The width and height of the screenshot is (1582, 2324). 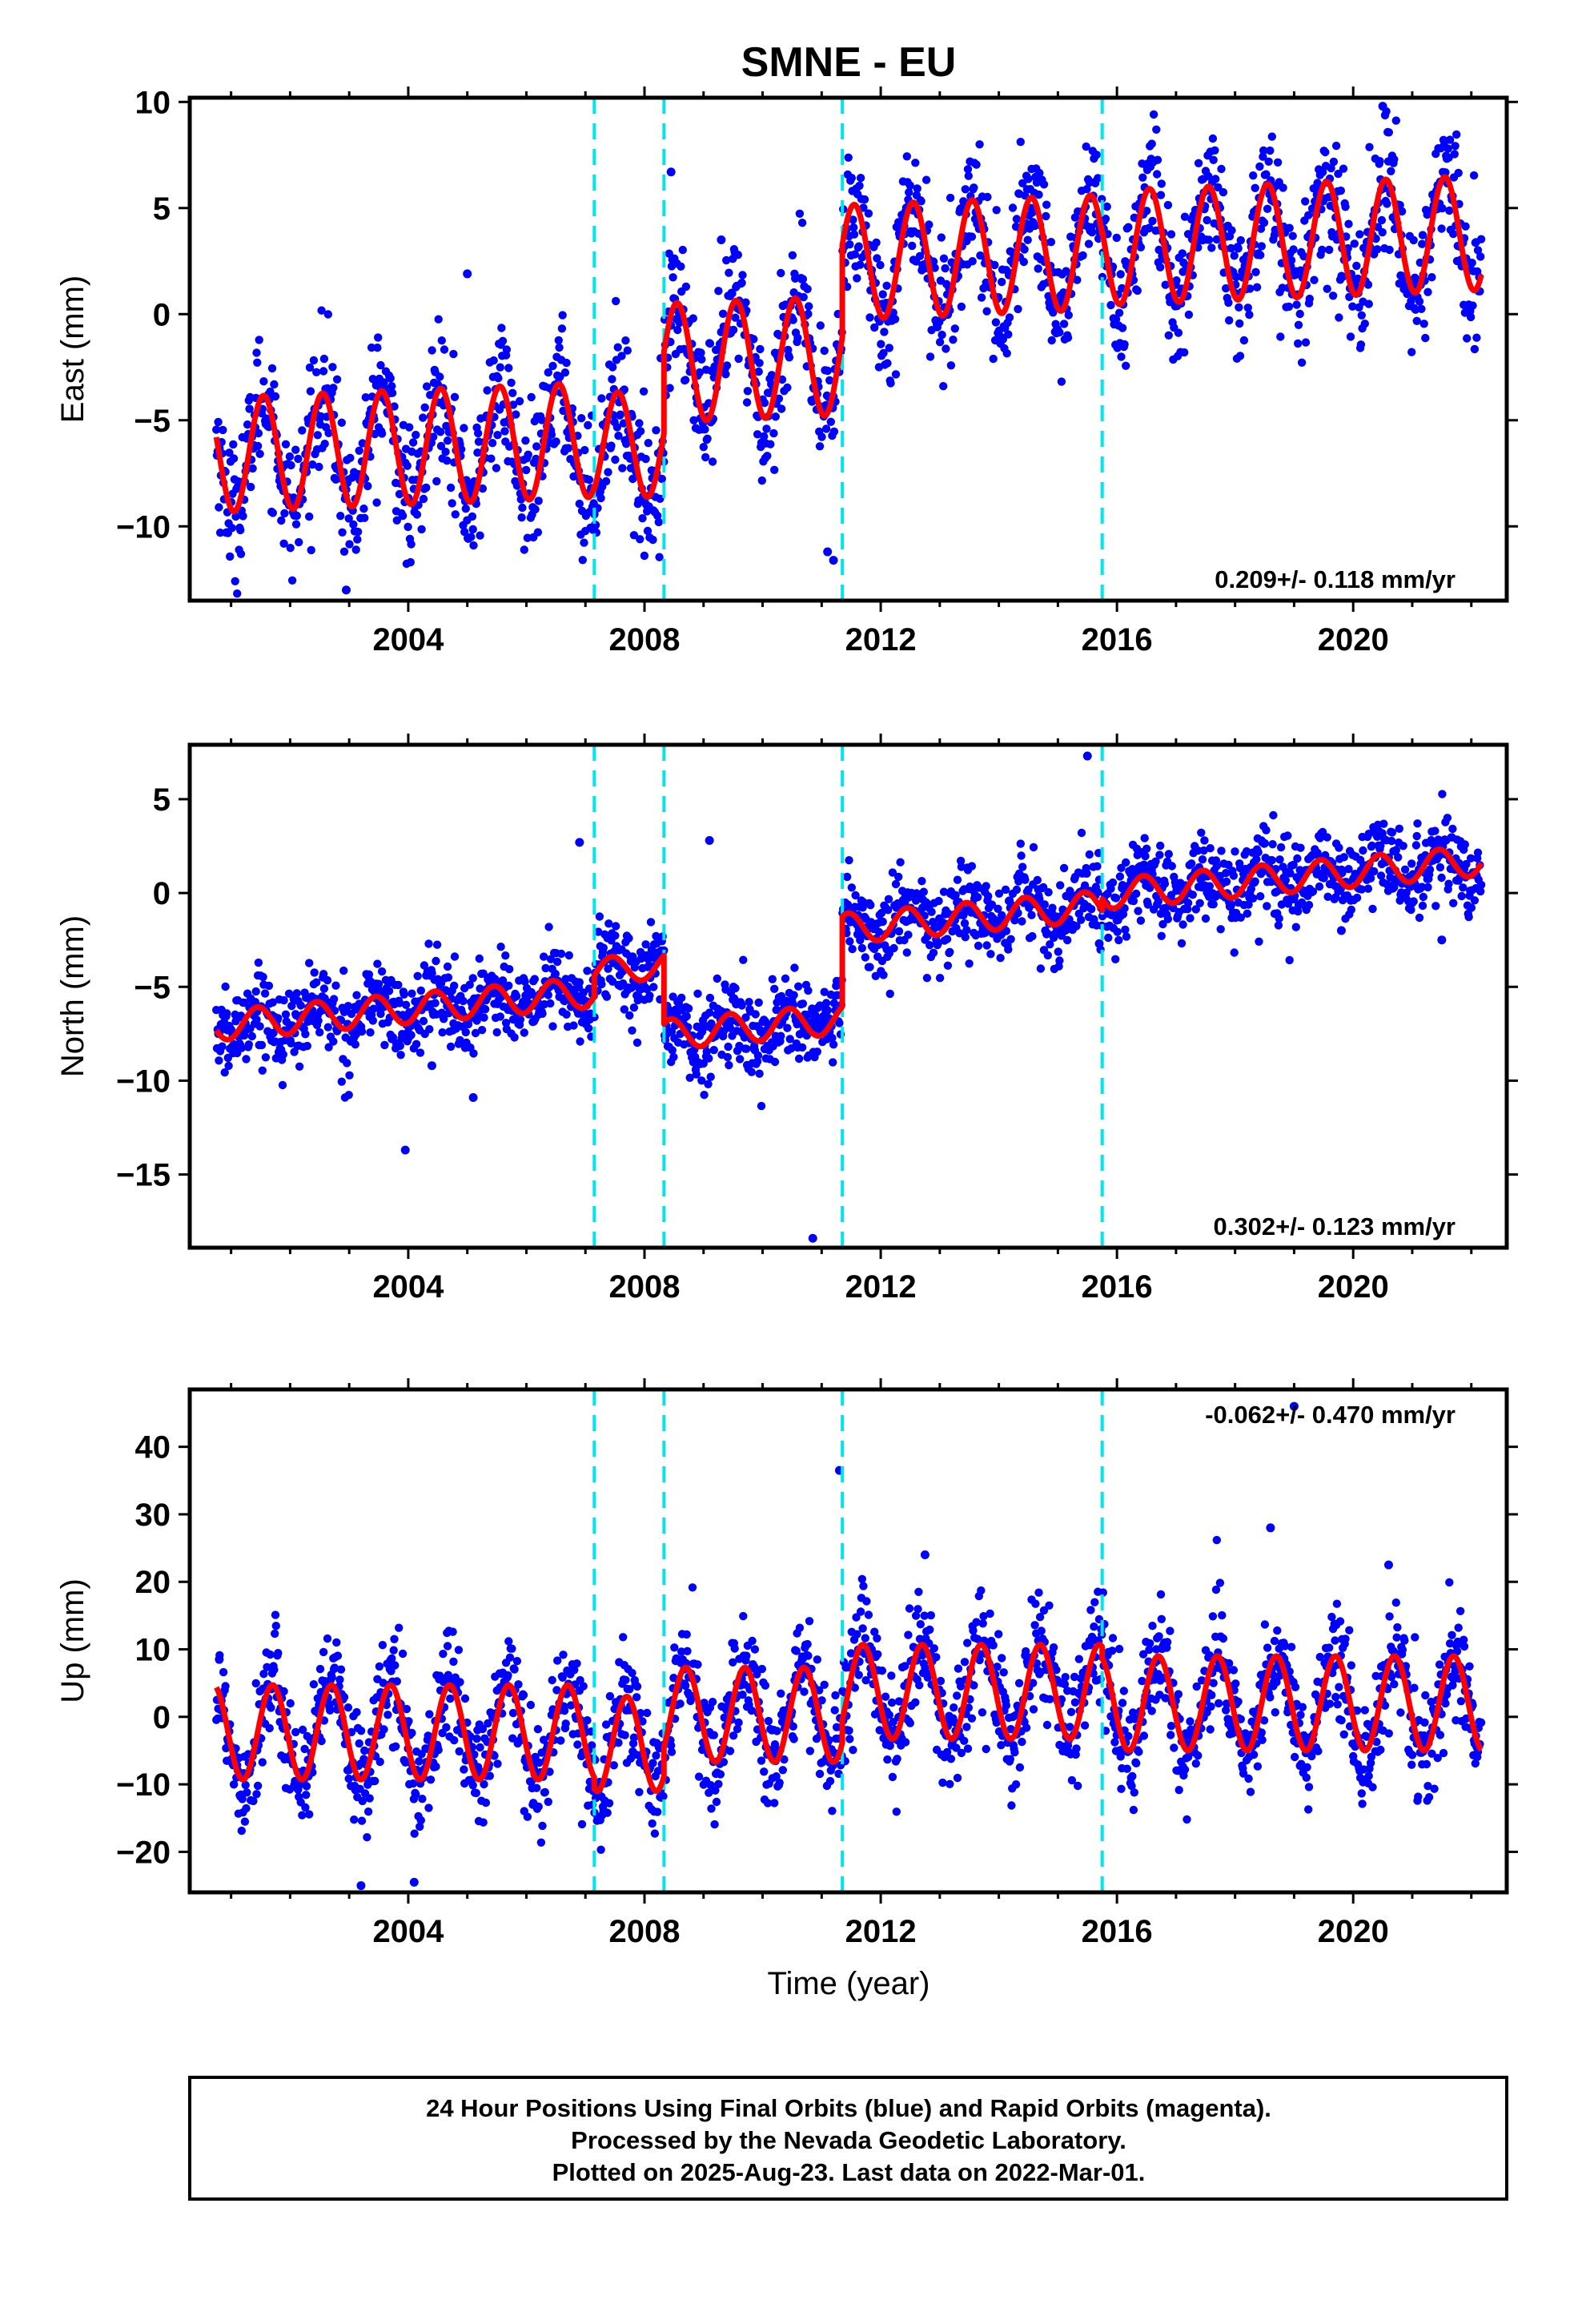 What do you see at coordinates (72, 996) in the screenshot?
I see `north-y-axis-label: North (mm)` at bounding box center [72, 996].